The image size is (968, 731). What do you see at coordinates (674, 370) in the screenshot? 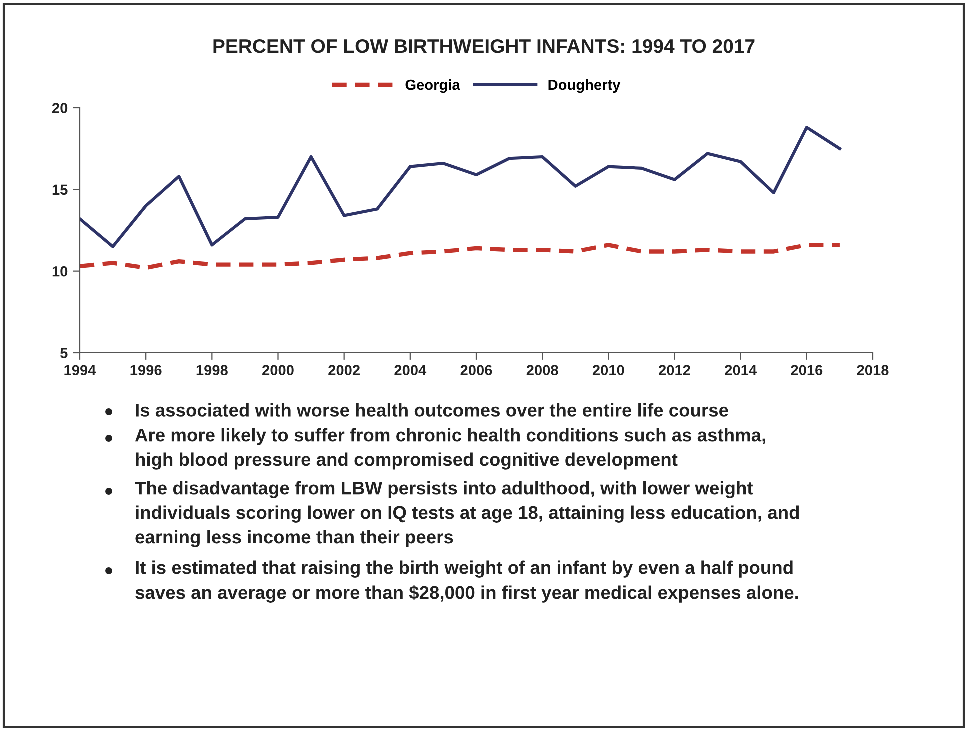
I see `x-tick-label: 2012` at bounding box center [674, 370].